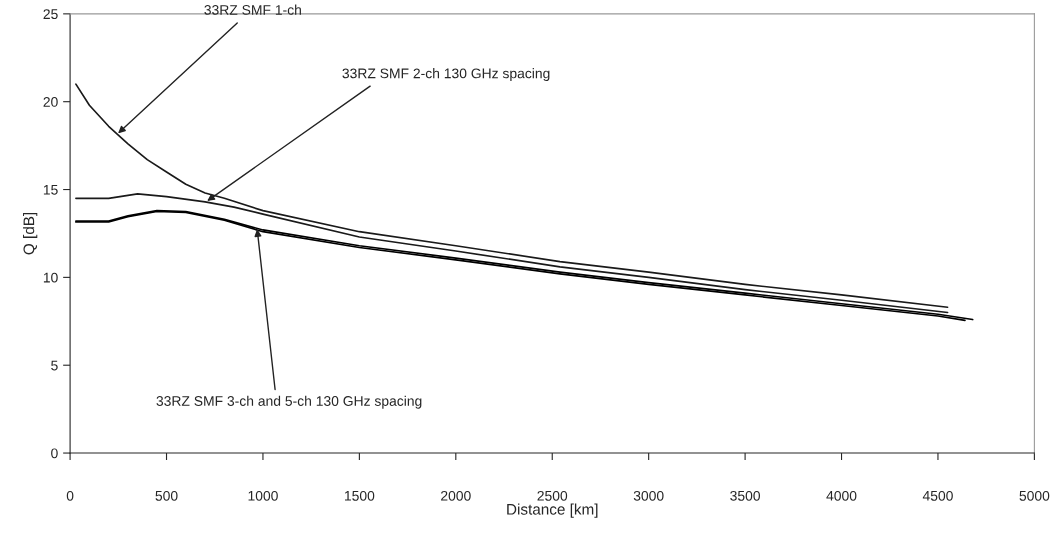 The image size is (1062, 533). What do you see at coordinates (30, 233) in the screenshot?
I see `y-axis-title: Q [dB]` at bounding box center [30, 233].